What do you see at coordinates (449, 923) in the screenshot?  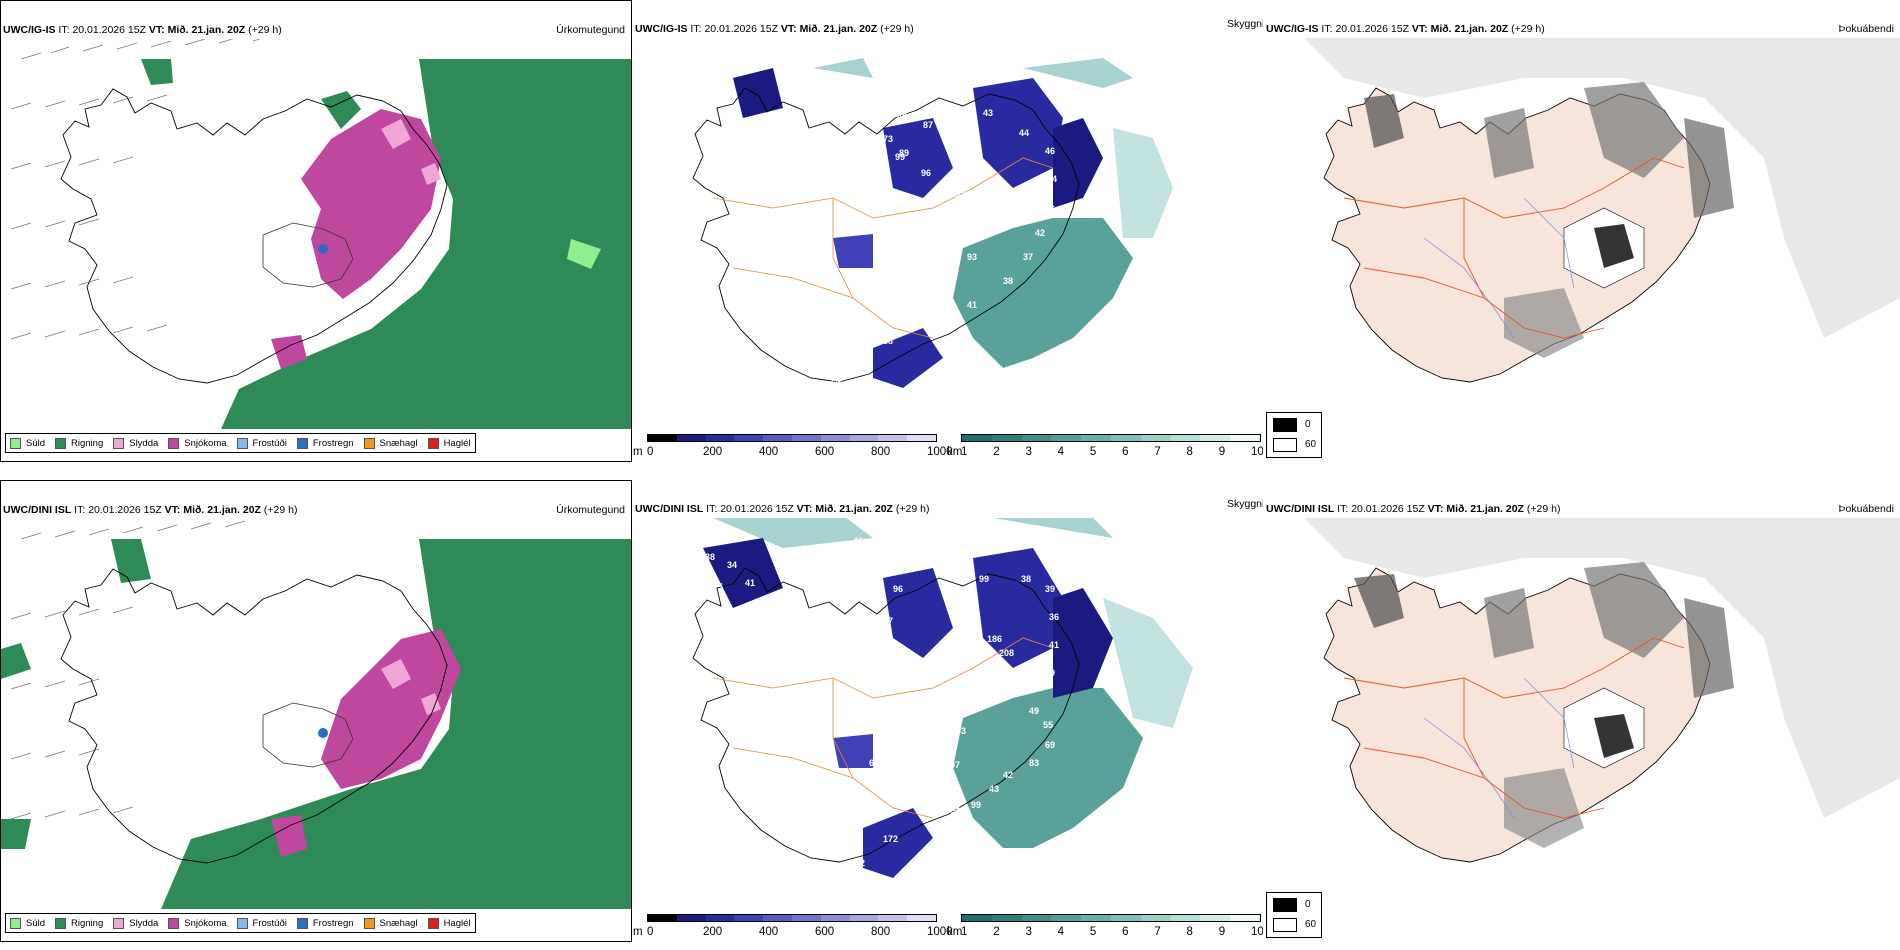 I see `legend-item: Haglél` at bounding box center [449, 923].